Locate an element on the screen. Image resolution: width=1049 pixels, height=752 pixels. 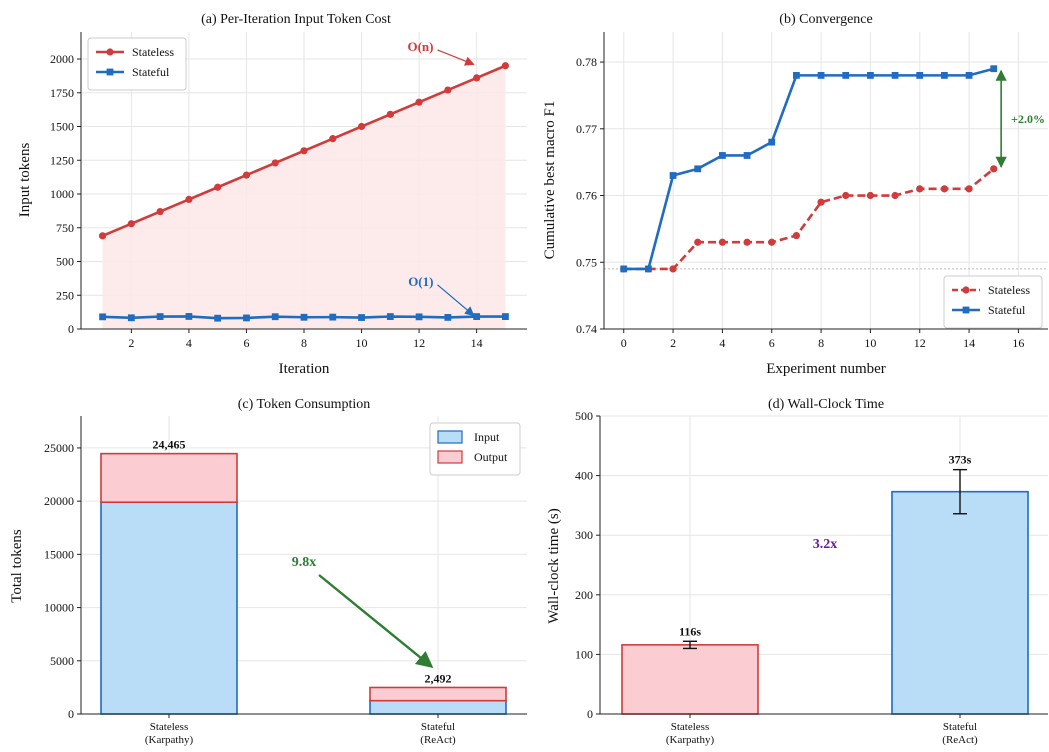
reduction-label: 9.8x is located at coordinates (304, 562).